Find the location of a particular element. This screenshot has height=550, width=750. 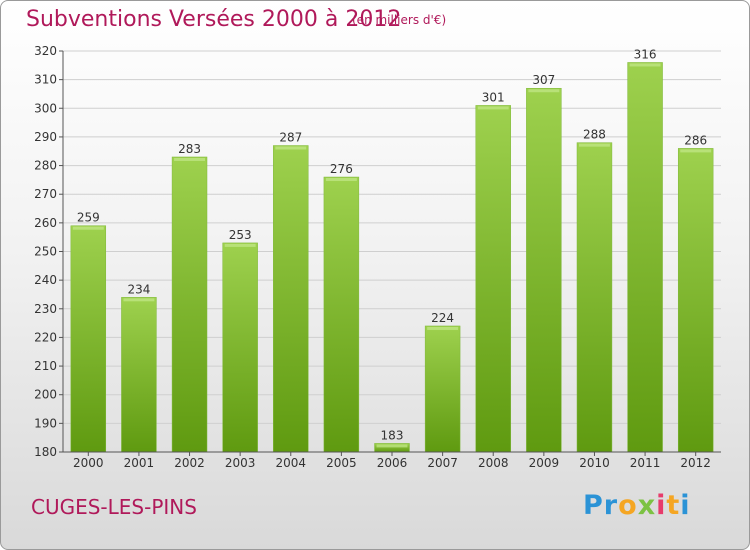

y-tick-label: 300 is located at coordinates (45, 108).